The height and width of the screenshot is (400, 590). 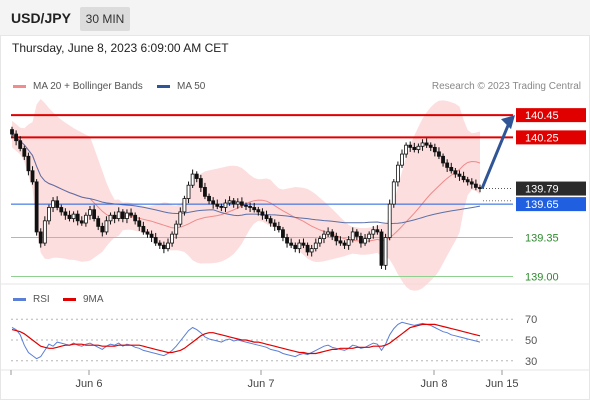 I want to click on support-level-label: 139.35, so click(x=542, y=239).